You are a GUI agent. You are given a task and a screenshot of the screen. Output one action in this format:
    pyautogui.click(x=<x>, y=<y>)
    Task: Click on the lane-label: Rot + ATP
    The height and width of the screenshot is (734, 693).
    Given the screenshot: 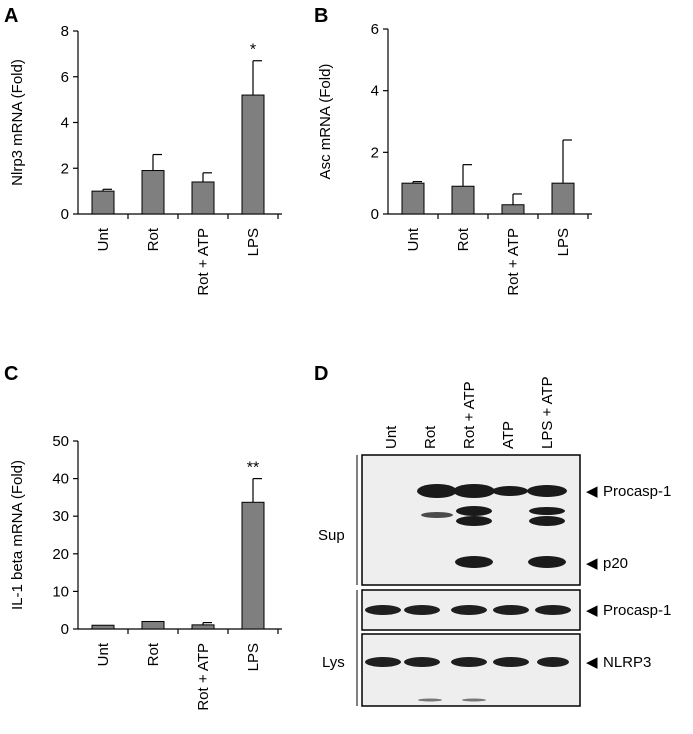 What is the action you would take?
    pyautogui.click(x=469, y=415)
    